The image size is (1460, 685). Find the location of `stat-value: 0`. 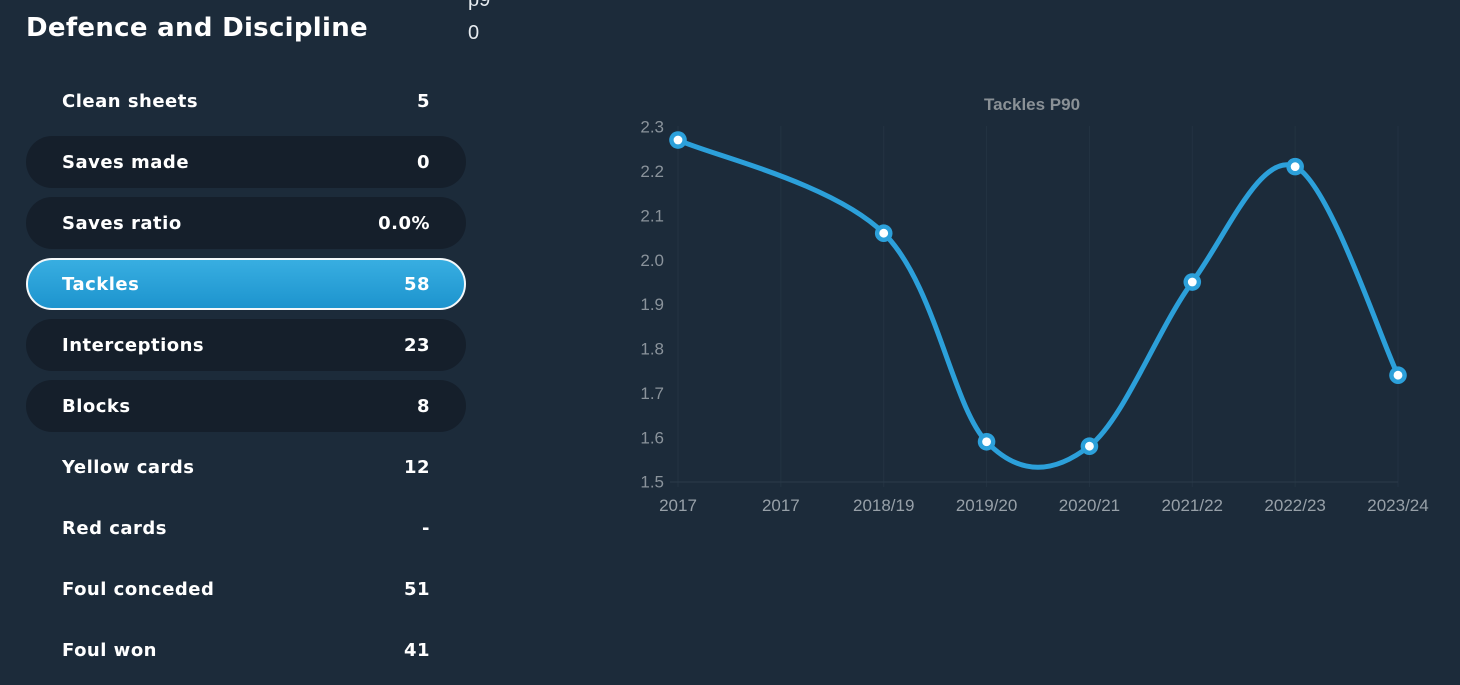

stat-value: 0 is located at coordinates (423, 162).